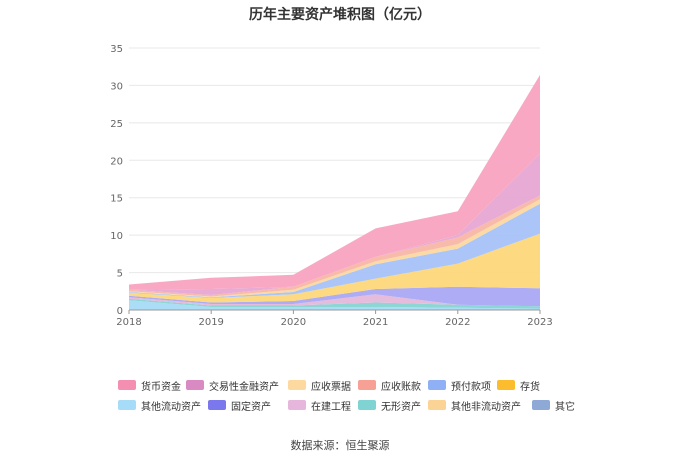 The height and width of the screenshot is (460, 680). What do you see at coordinates (486, 407) in the screenshot?
I see `legend-label: 其他非流动资产` at bounding box center [486, 407].